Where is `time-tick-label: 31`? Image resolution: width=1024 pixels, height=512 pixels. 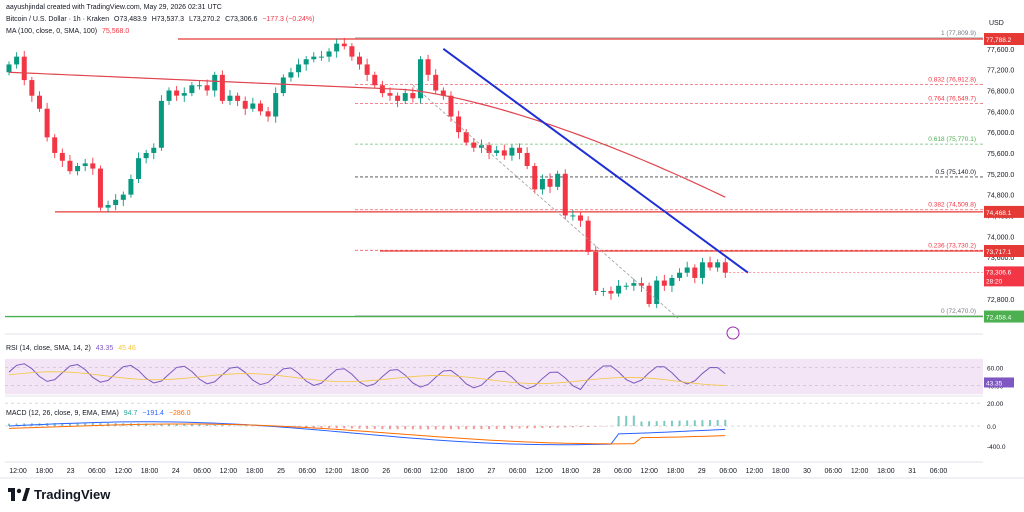 time-tick-label: 31 is located at coordinates (912, 471).